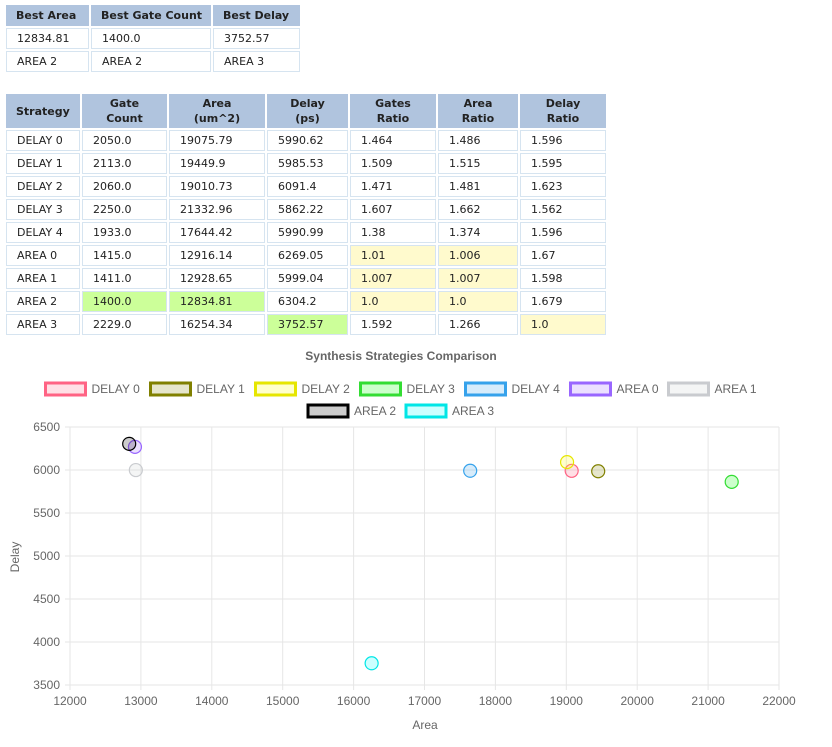  Describe the element at coordinates (306, 301) in the screenshot. I see `table-row: AREA 2 1400.0 12834.81 6304.2 1.0 1.0 1.679` at that location.